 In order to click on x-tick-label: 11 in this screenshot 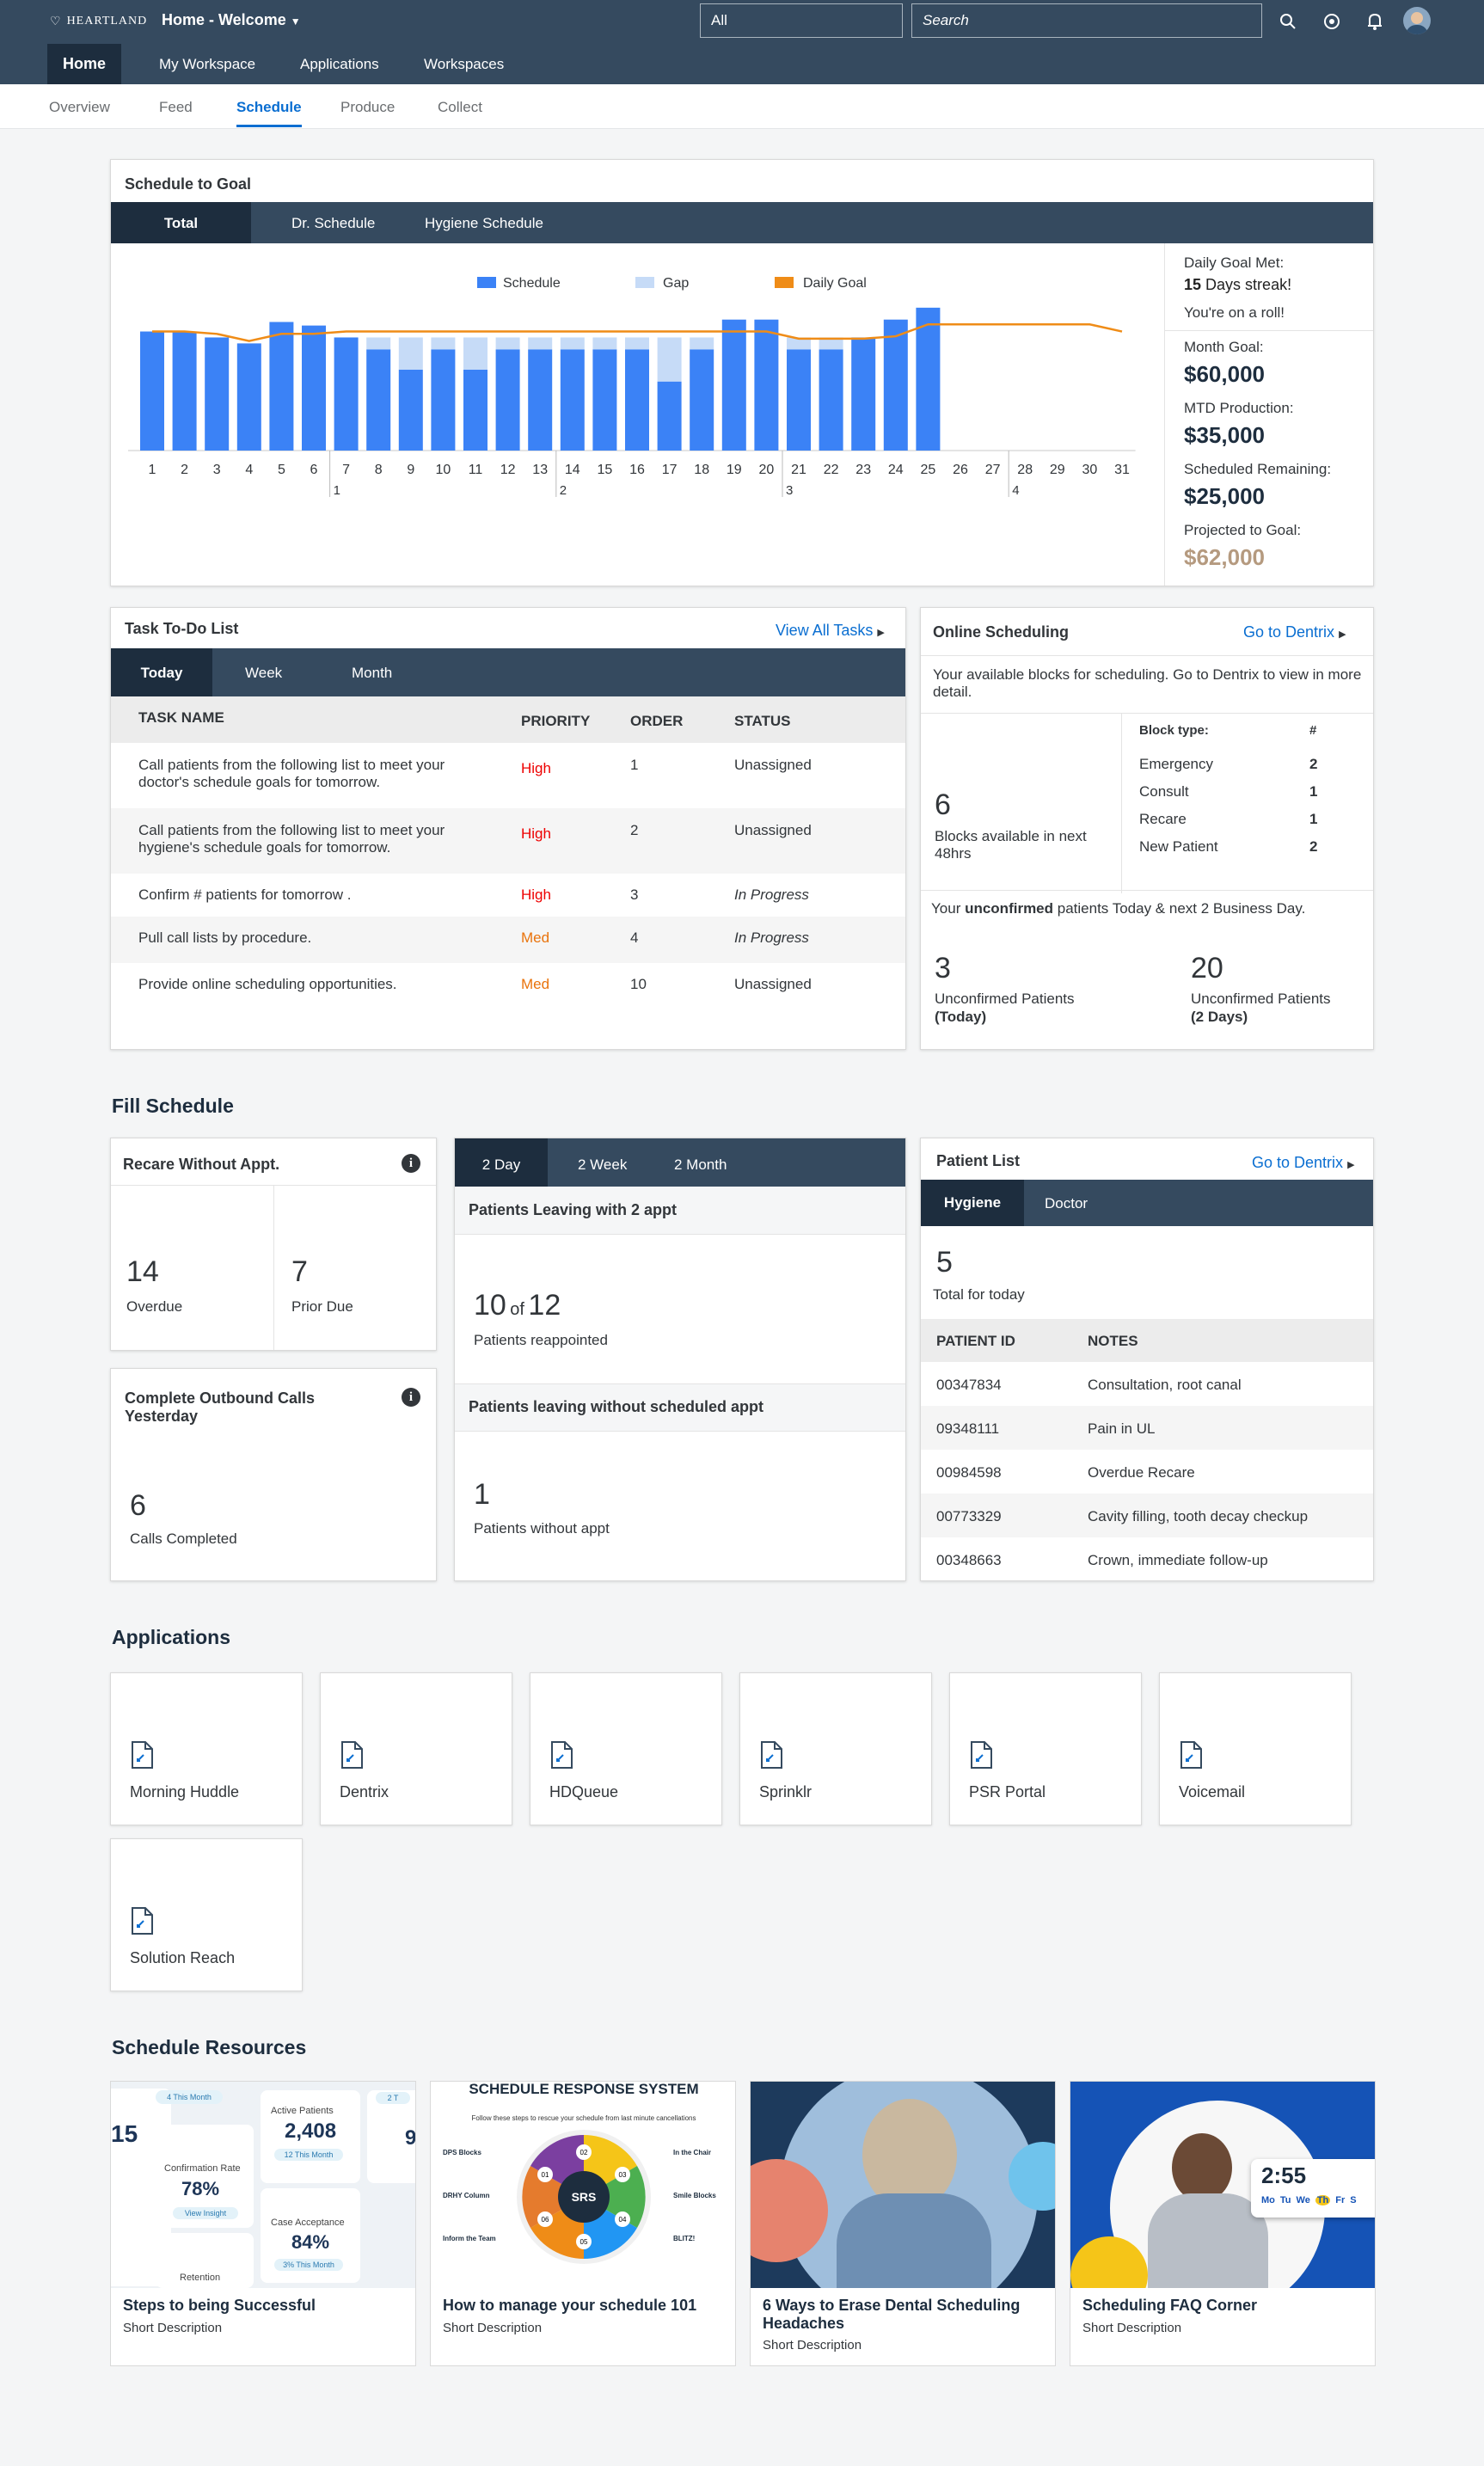, I will do `click(476, 470)`.